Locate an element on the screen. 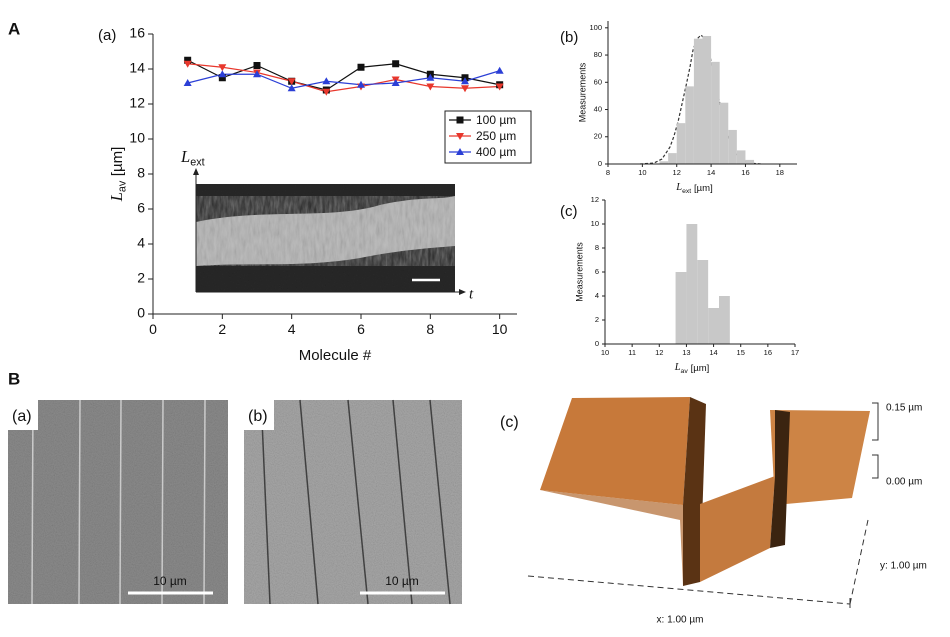 The width and height of the screenshot is (950, 637). z-axis-label: 0.00 µm is located at coordinates (904, 482).